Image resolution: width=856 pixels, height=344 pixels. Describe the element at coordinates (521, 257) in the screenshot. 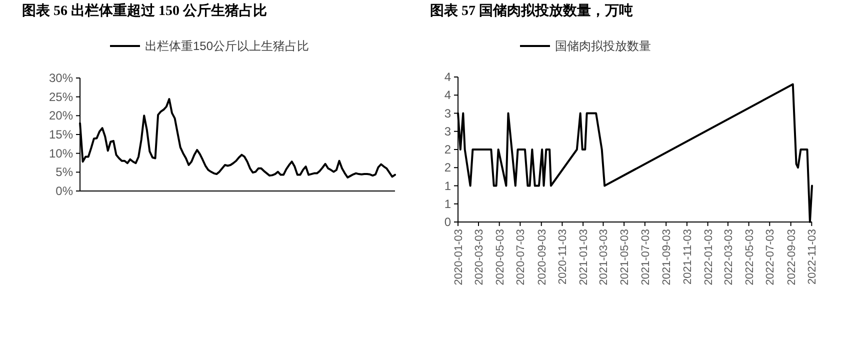

I see `x-tick-label: 2020-07-03` at that location.